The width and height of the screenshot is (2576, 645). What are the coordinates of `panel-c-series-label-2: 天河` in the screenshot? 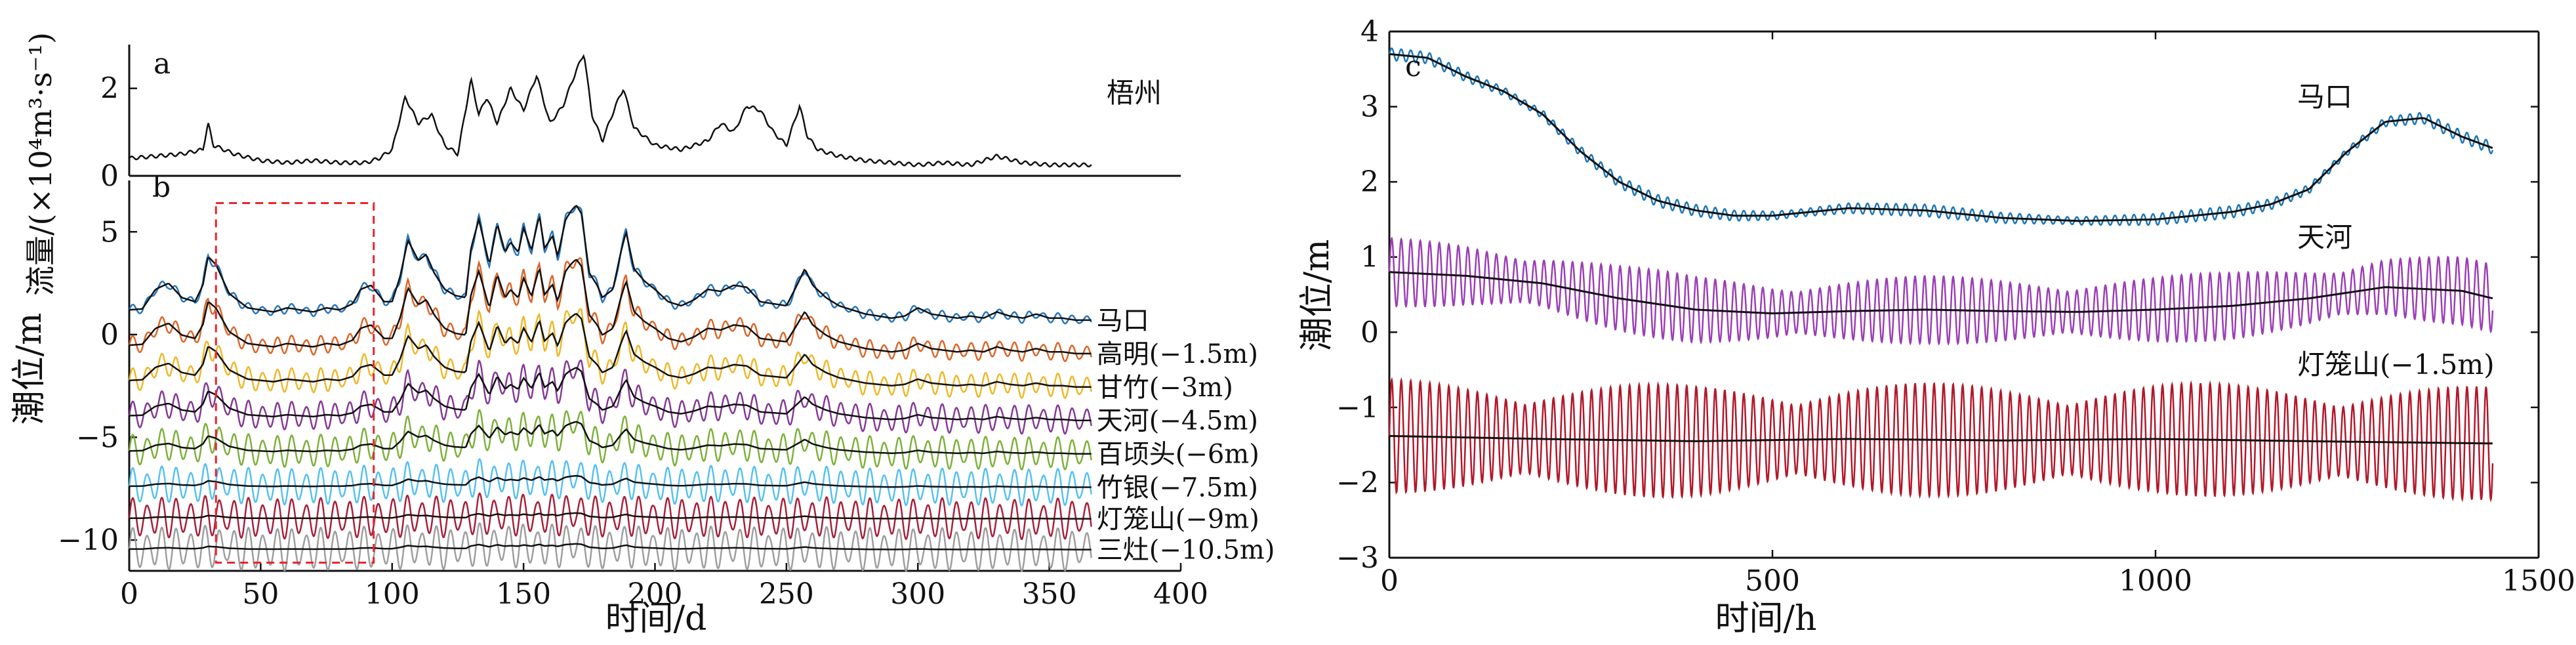 It's located at (2324, 237).